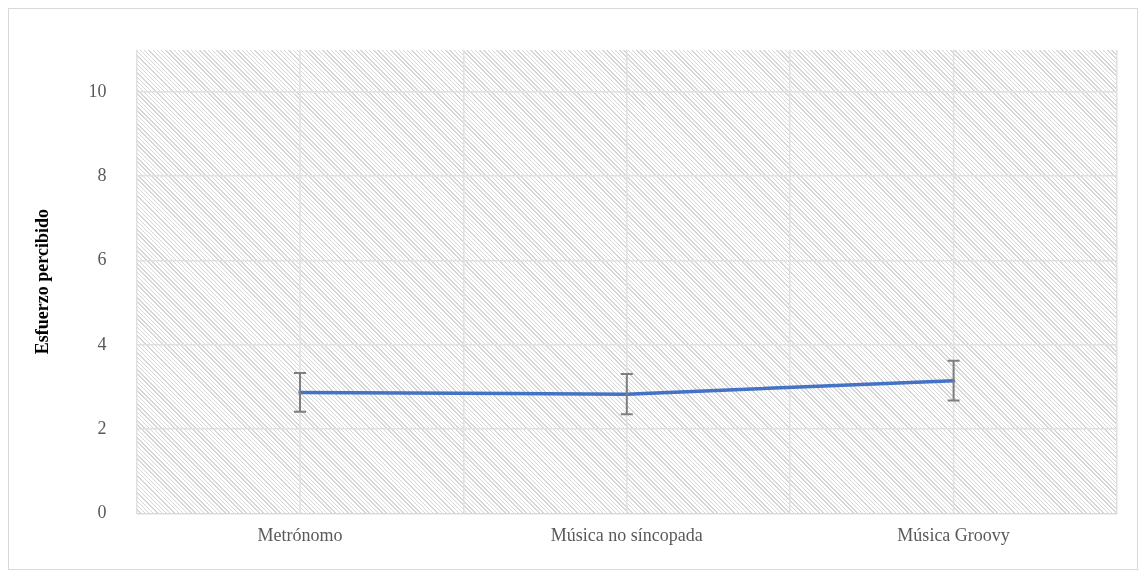  I want to click on y-tick-label: 10, so click(97, 90).